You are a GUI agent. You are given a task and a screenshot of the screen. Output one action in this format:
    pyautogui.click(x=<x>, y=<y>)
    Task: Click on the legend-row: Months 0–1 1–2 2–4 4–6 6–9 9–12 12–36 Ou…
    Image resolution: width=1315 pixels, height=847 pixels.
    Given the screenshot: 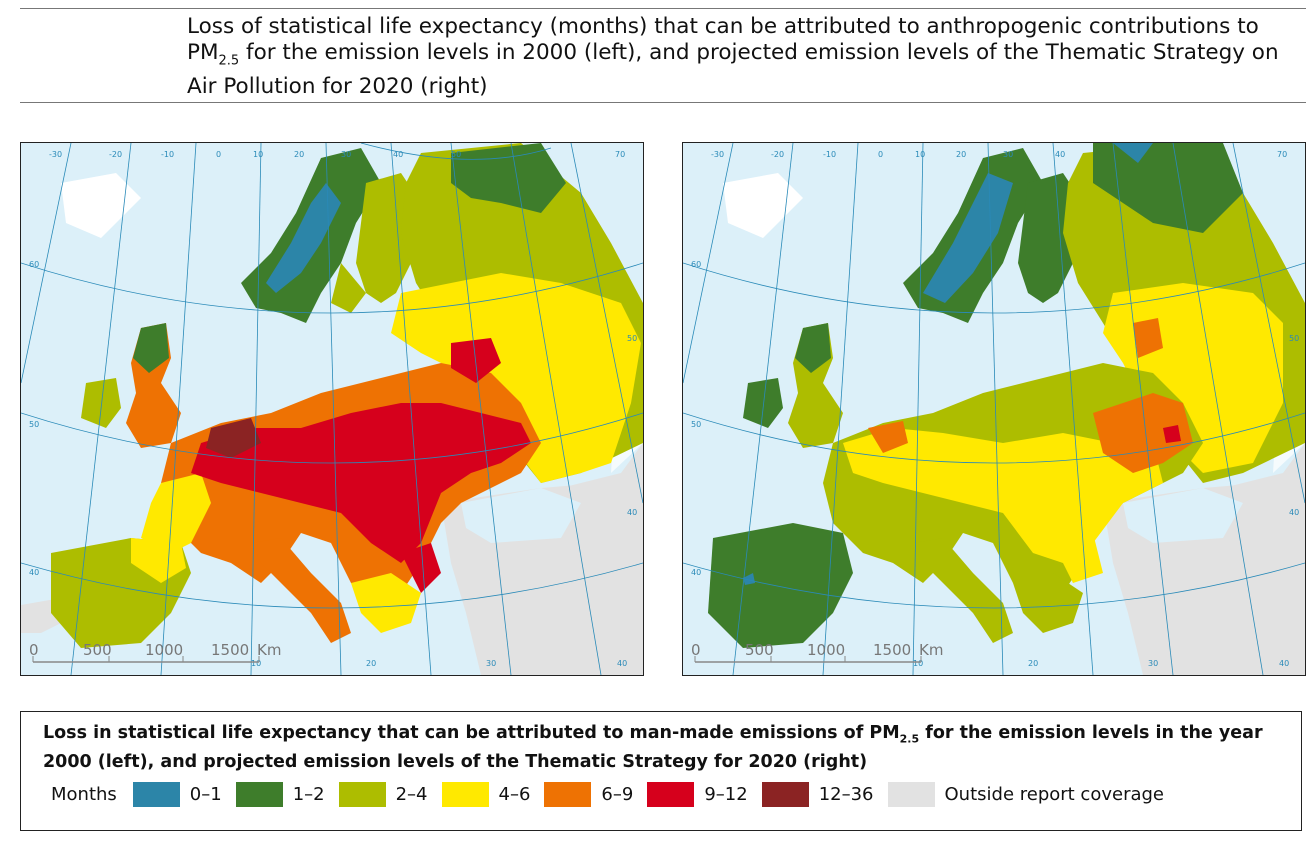 What is the action you would take?
    pyautogui.click(x=671, y=794)
    